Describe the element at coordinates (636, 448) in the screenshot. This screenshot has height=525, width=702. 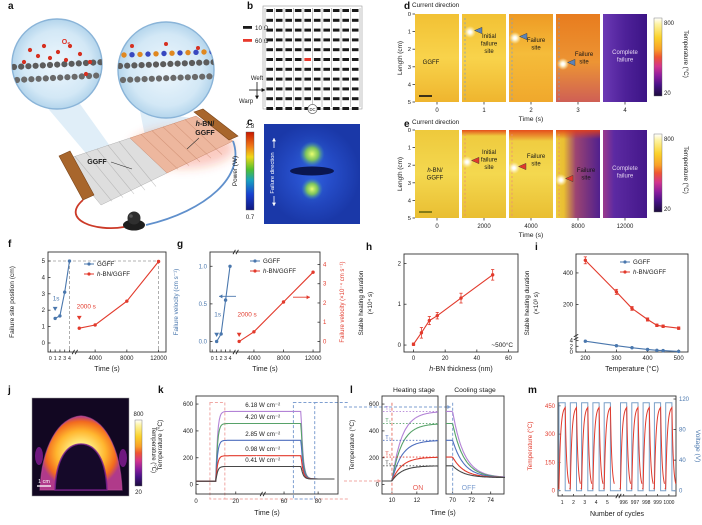
I see `temperature-cycle` at that location.